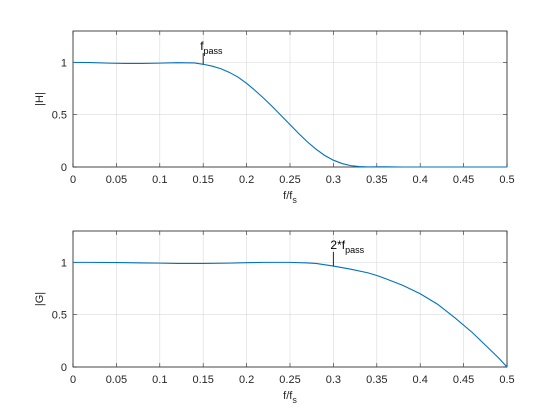 The height and width of the screenshot is (420, 560). I want to click on y-axis-label: |G|, so click(40, 299).